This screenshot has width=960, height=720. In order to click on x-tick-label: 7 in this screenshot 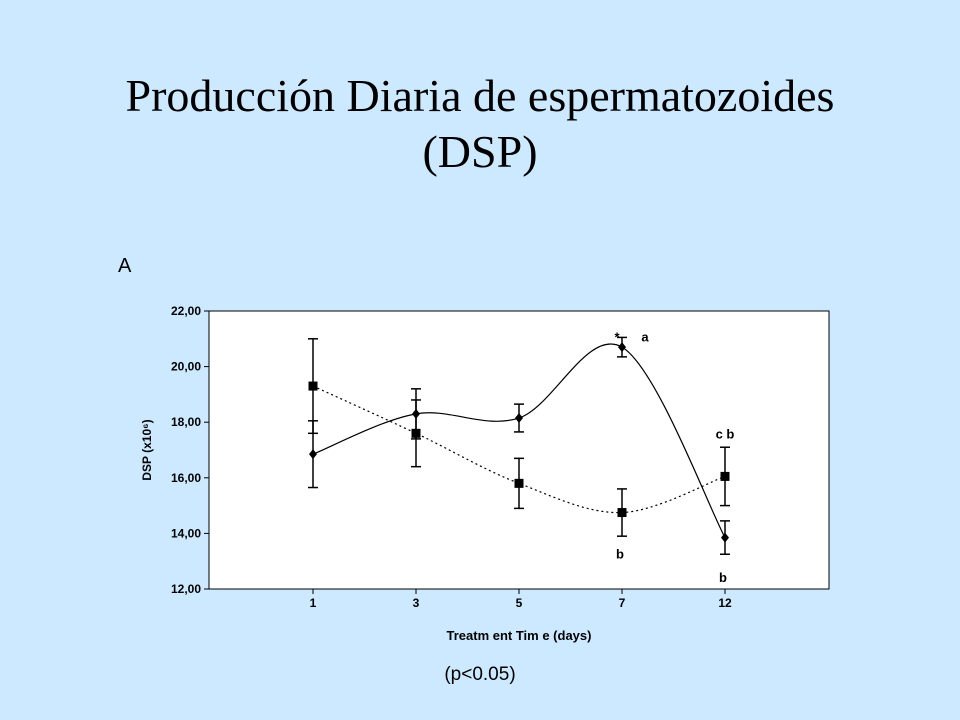, I will do `click(622, 603)`.